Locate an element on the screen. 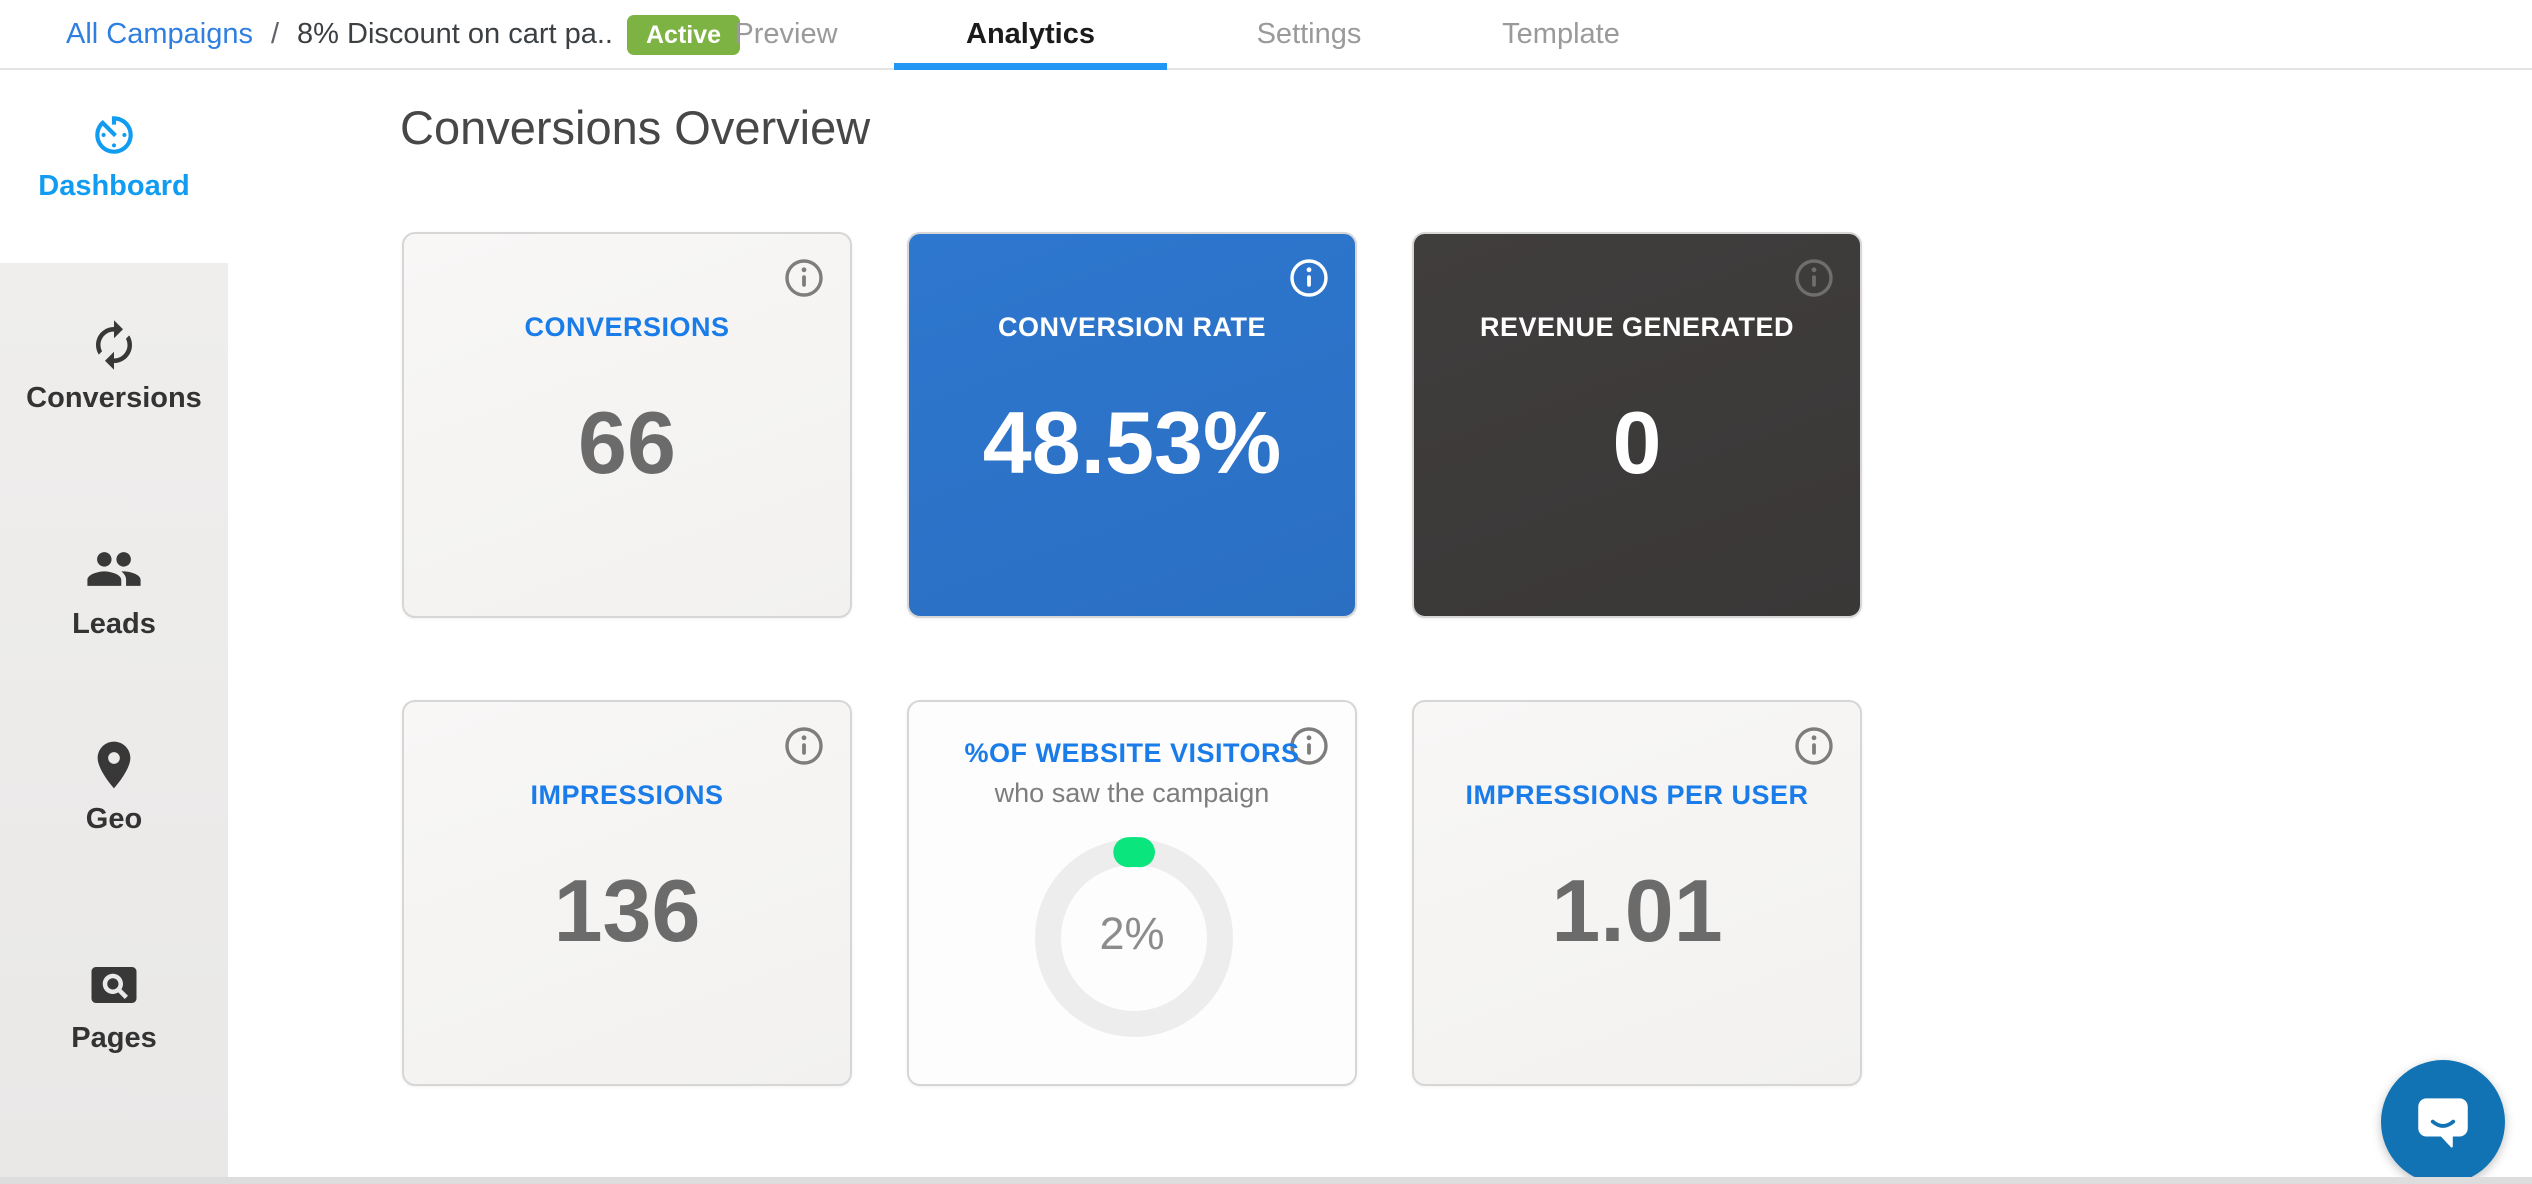 The image size is (2532, 1184). tab-preview: Preview is located at coordinates (786, 33).